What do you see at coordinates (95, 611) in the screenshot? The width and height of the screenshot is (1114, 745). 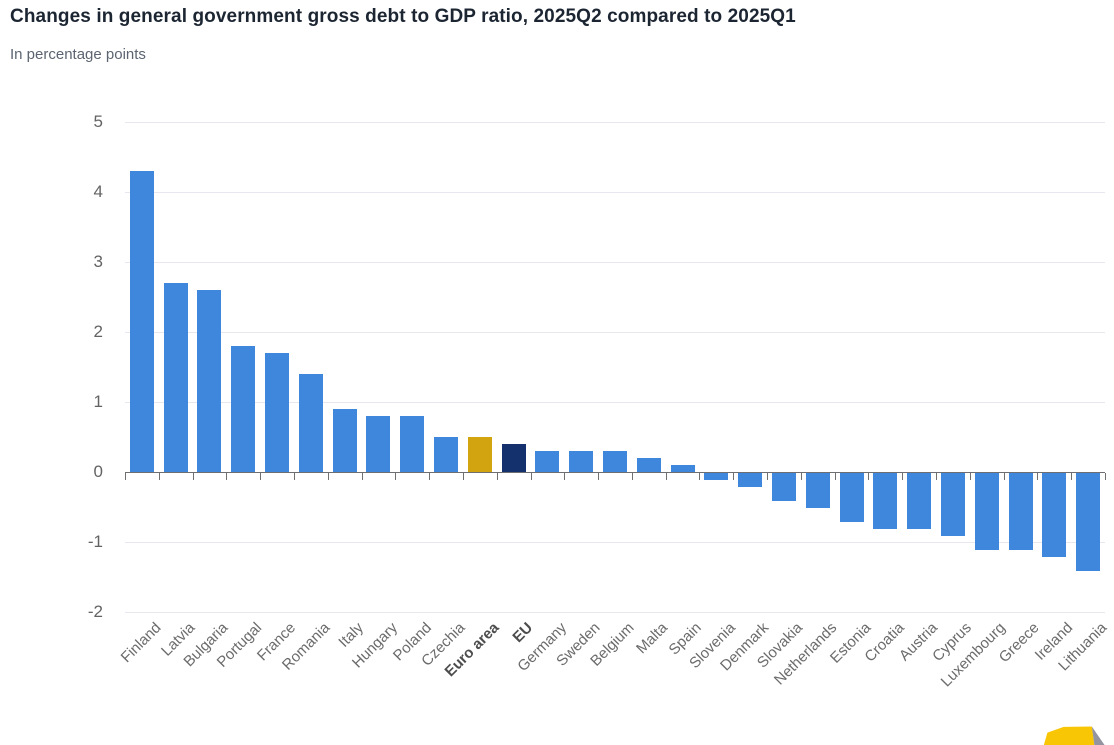 I see `y-axis-tick-label: -2` at bounding box center [95, 611].